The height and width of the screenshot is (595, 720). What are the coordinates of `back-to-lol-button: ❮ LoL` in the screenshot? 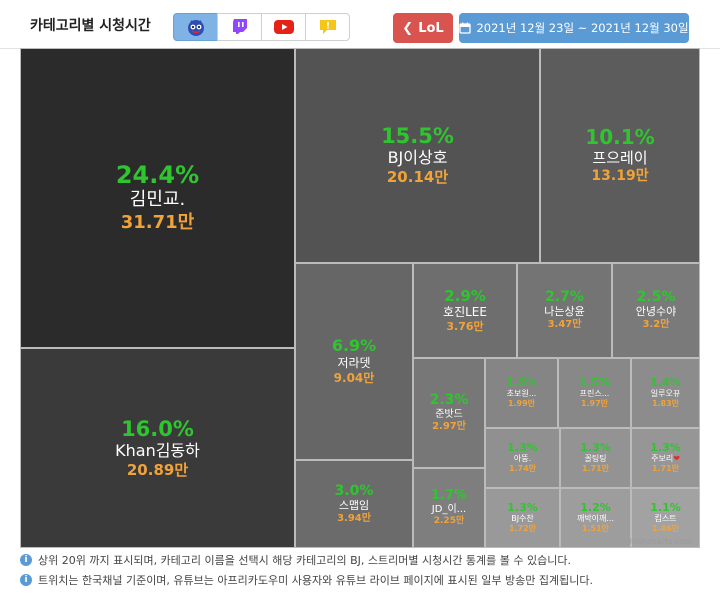 It's located at (423, 28).